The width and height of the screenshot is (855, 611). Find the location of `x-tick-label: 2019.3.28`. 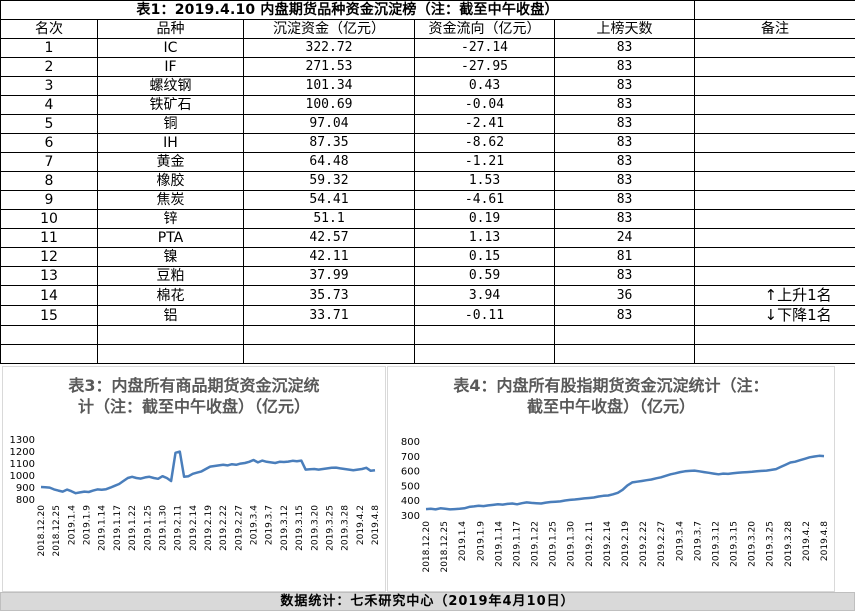

x-tick-label: 2019.3.28 is located at coordinates (789, 544).